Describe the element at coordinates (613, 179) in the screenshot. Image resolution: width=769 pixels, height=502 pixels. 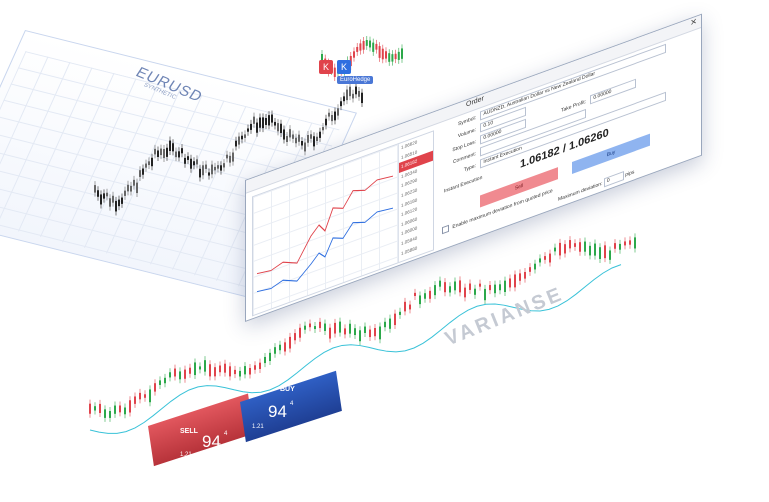
I see `deviation-input: 0` at that location.